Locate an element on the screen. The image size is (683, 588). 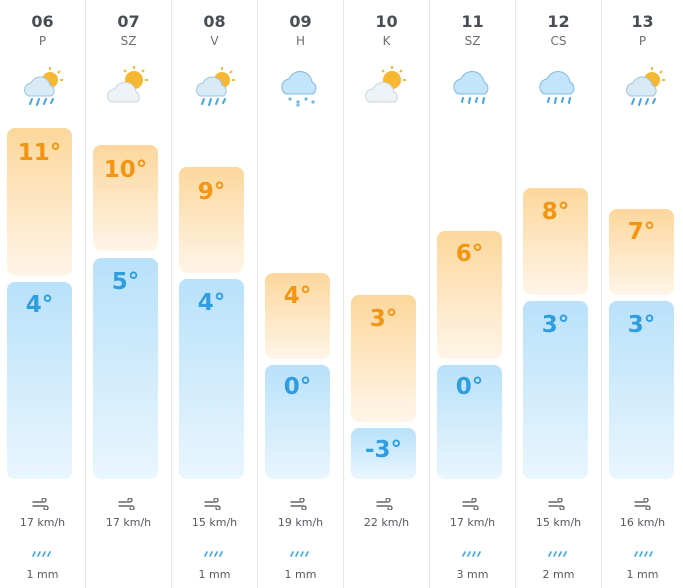
forecast-day: 11 SZ 6° 0° 17 km/h 3 mm is located at coordinates (473, 294).